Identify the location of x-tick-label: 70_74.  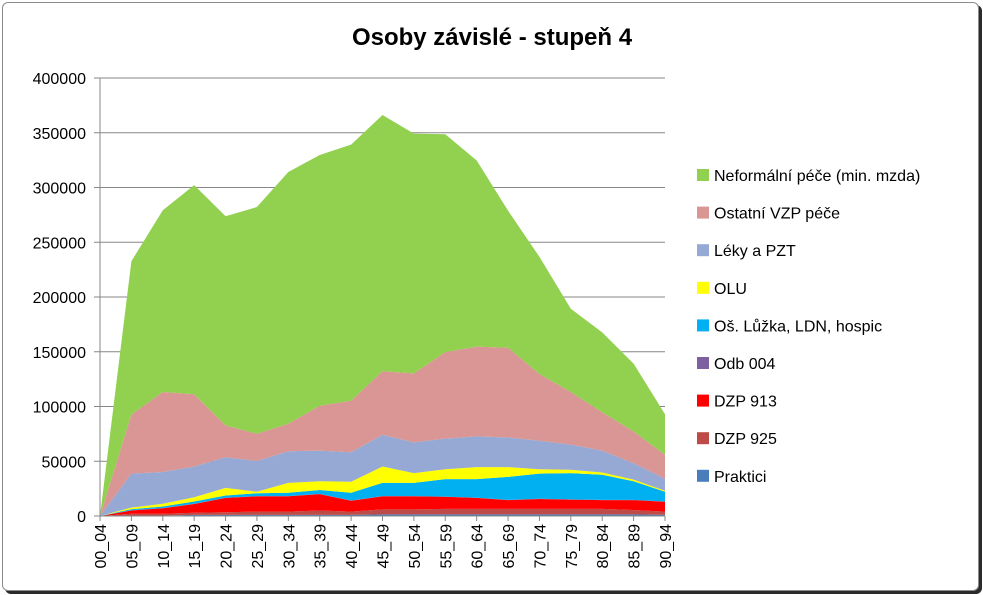
(540, 546).